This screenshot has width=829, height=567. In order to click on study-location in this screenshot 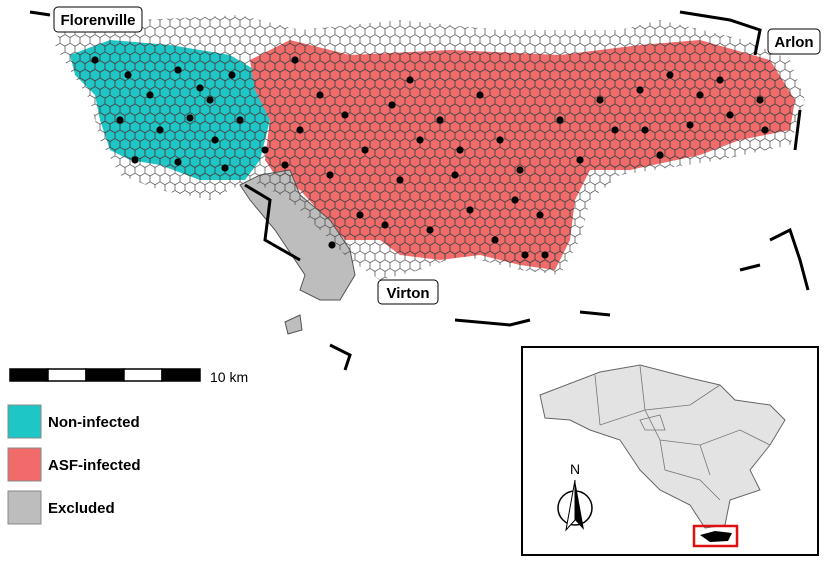, I will do `click(715, 536)`.